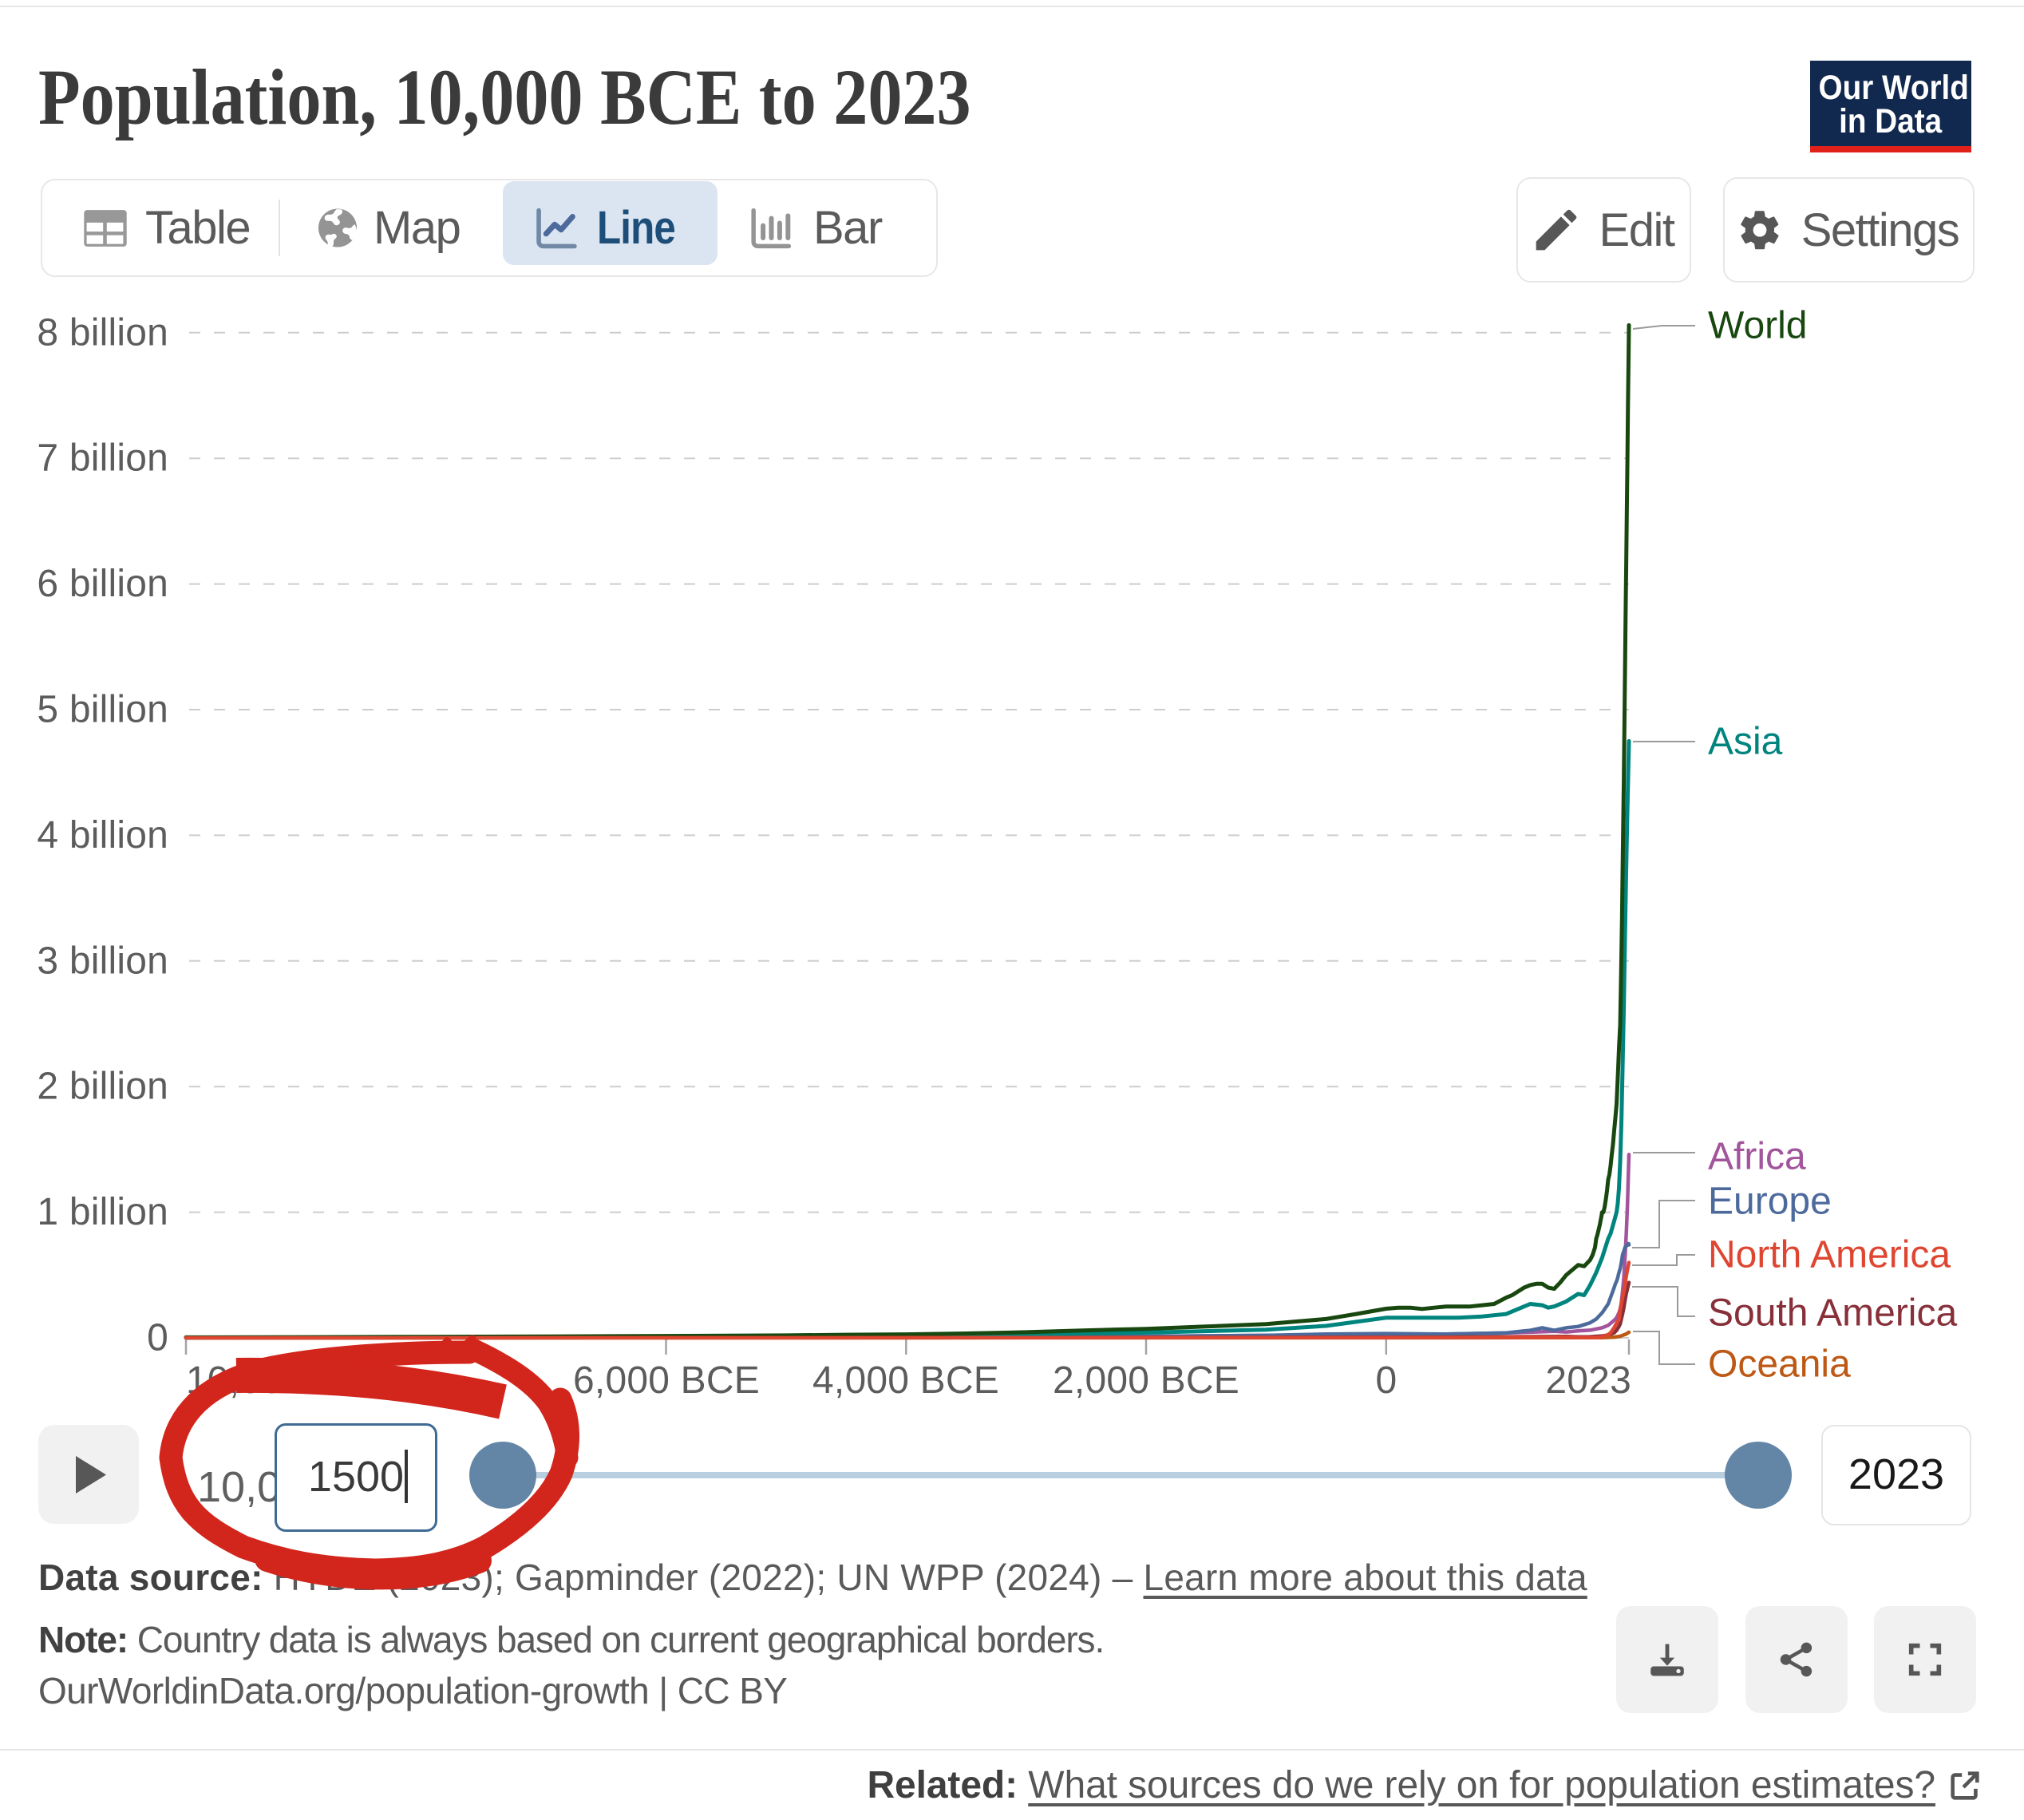  Describe the element at coordinates (1770, 1202) in the screenshot. I see `svg-text: Europe` at that location.